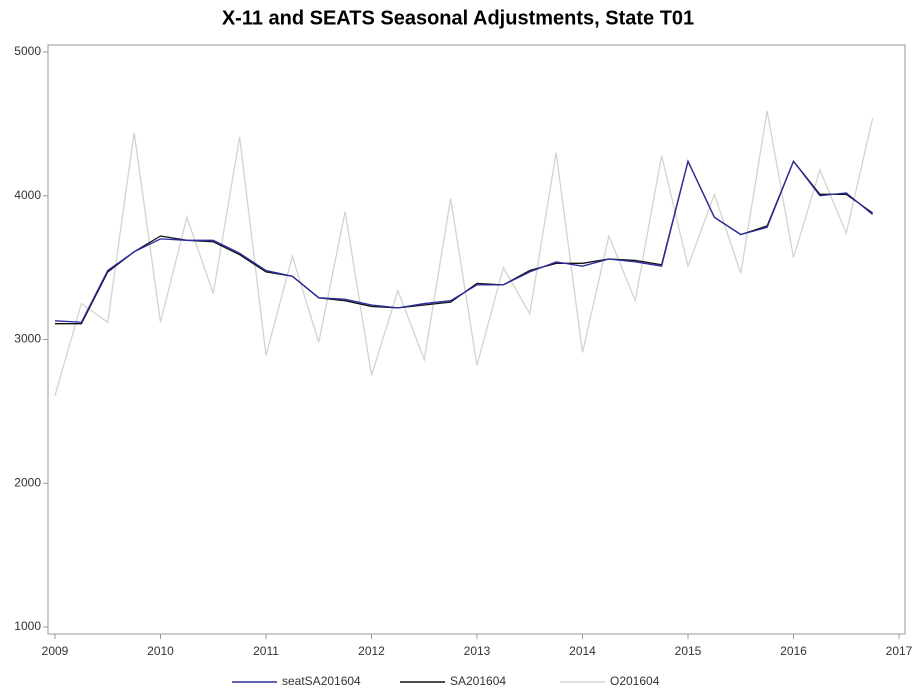 Image resolution: width=916 pixels, height=692 pixels. What do you see at coordinates (27, 339) in the screenshot?
I see `y-tick-label: 3000` at bounding box center [27, 339].